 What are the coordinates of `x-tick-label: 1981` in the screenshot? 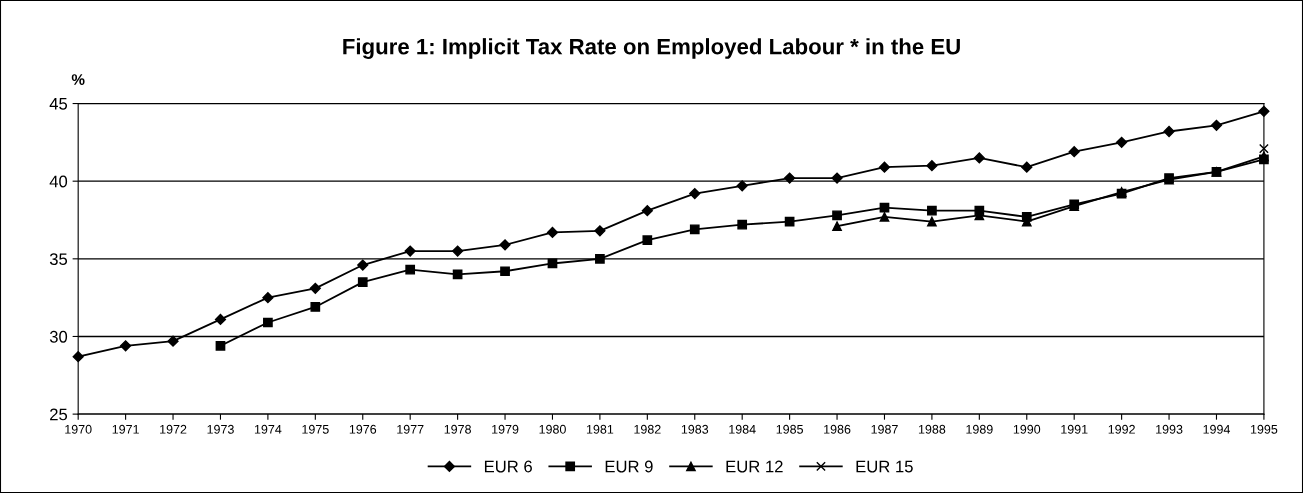 It's located at (600, 429).